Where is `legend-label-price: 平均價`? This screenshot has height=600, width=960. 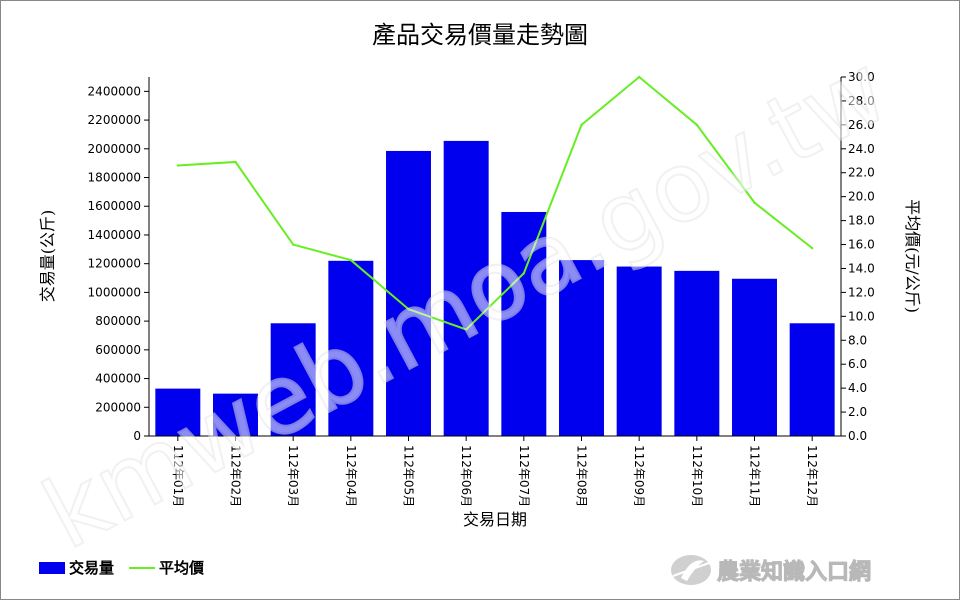 legend-label-price: 平均價 is located at coordinates (182, 568).